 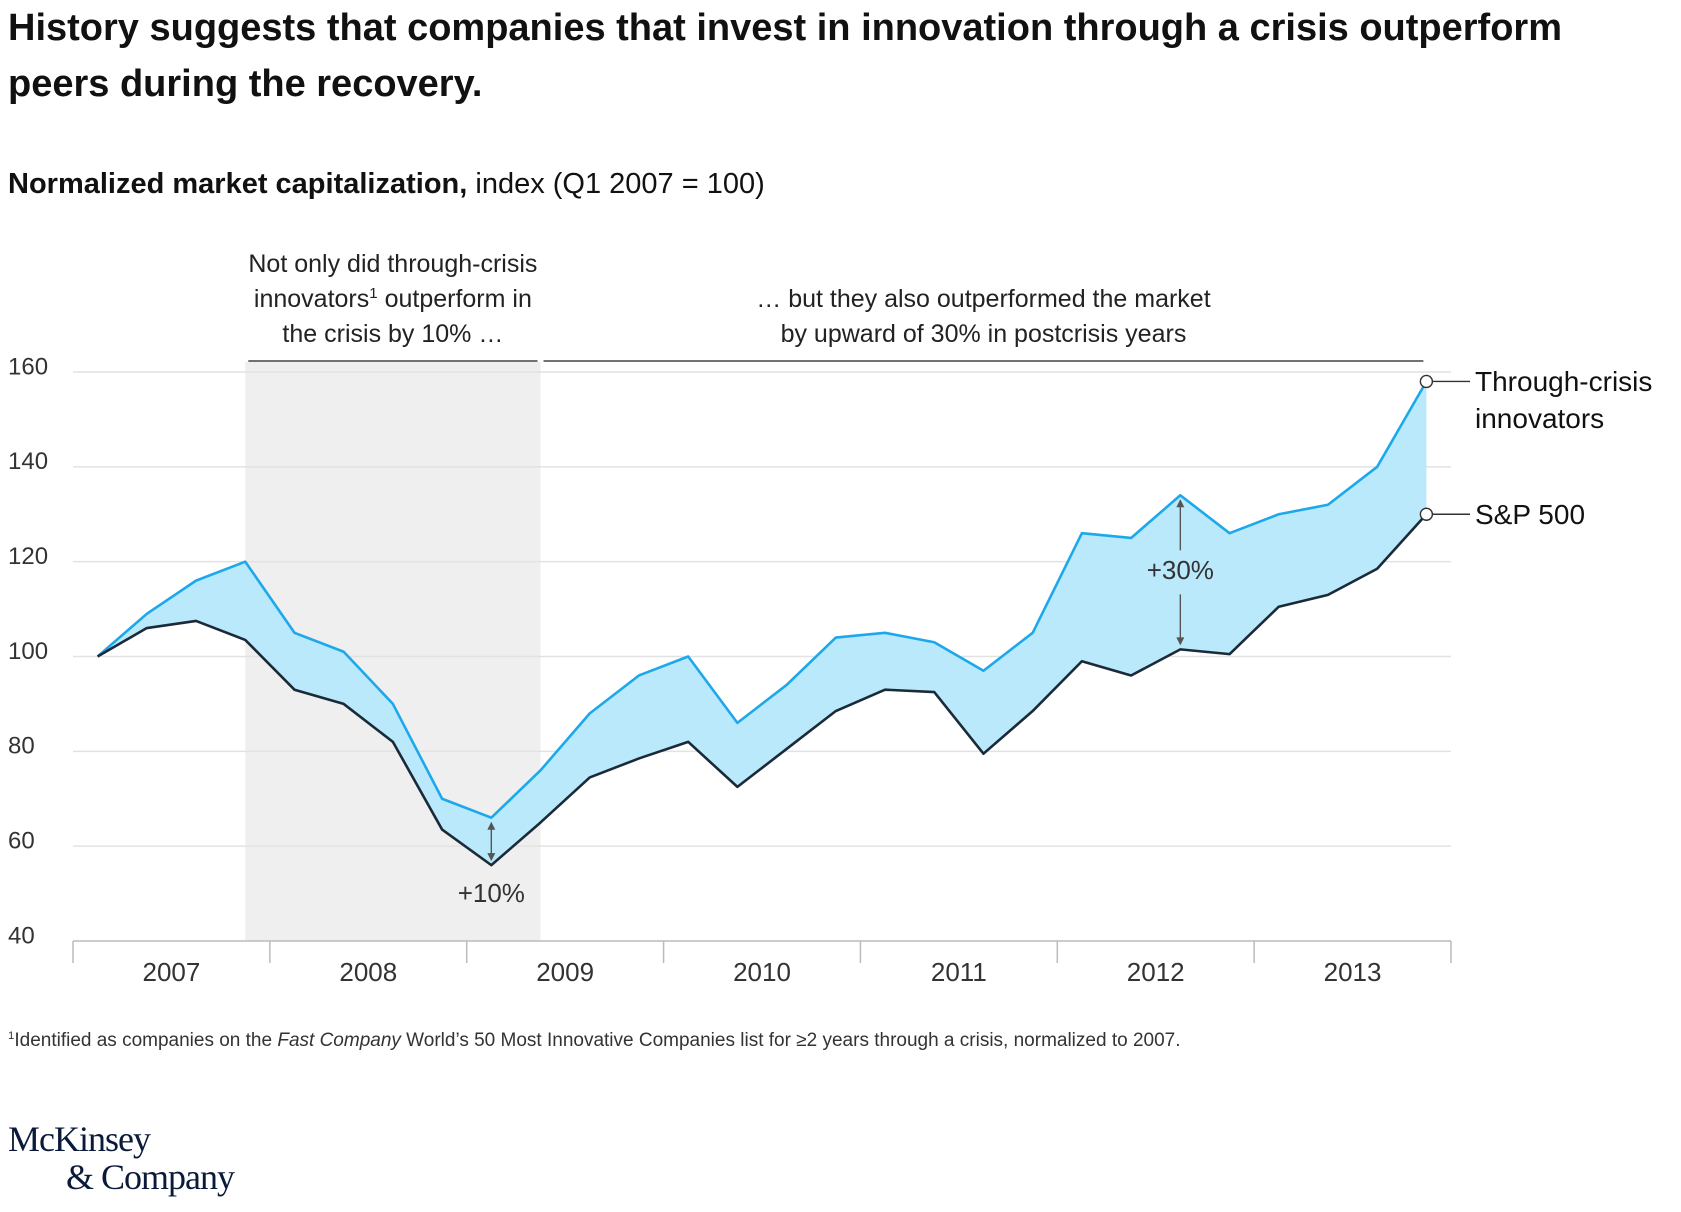 I want to click on y-tick-label: 100, so click(x=28, y=651).